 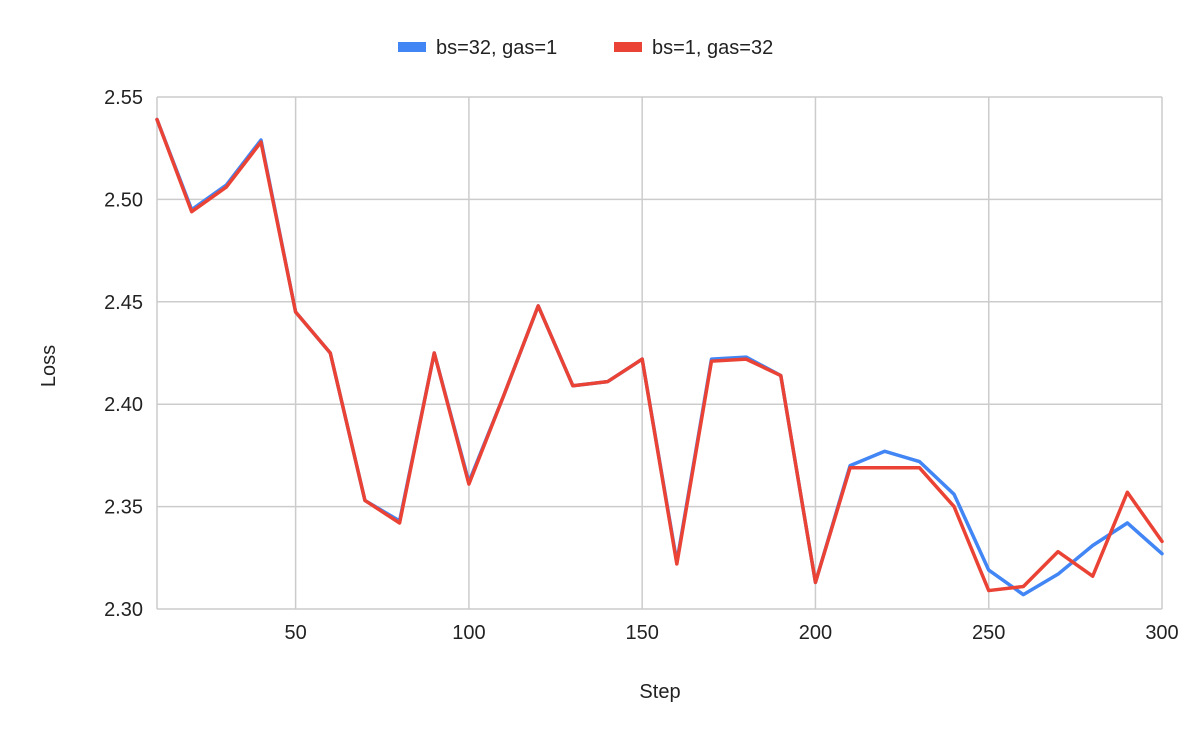 What do you see at coordinates (659, 692) in the screenshot?
I see `x-axis-title: Step` at bounding box center [659, 692].